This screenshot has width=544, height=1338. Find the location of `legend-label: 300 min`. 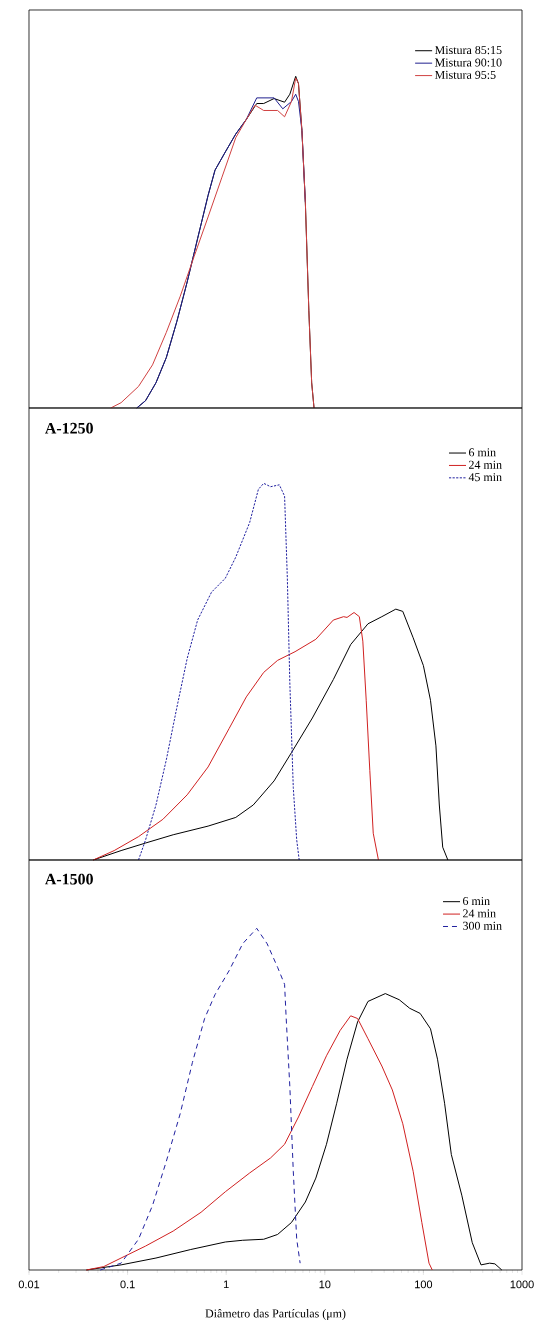

legend-label: 300 min is located at coordinates (482, 925).